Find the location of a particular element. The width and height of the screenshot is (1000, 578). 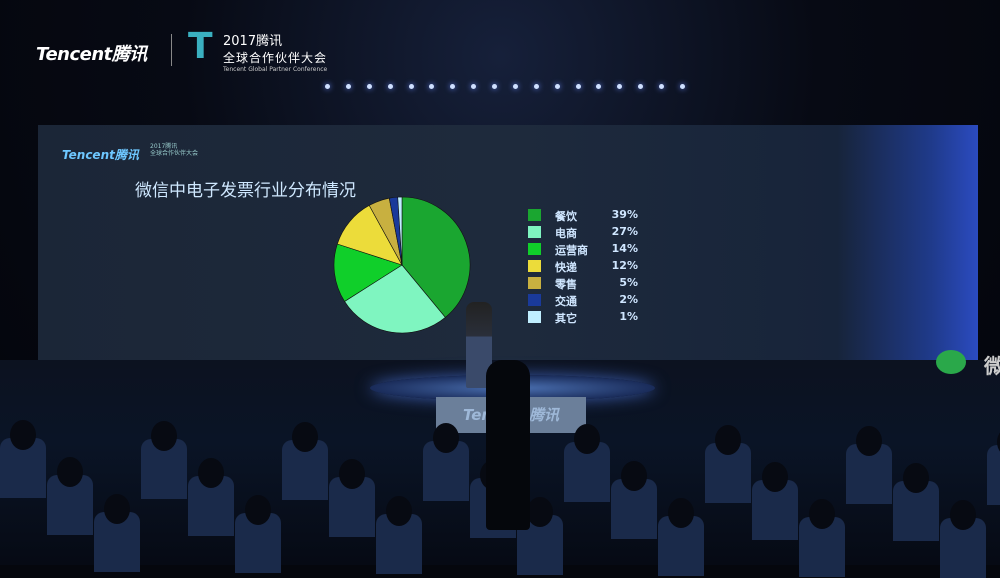

legend-value: 1% is located at coordinates (628, 316).